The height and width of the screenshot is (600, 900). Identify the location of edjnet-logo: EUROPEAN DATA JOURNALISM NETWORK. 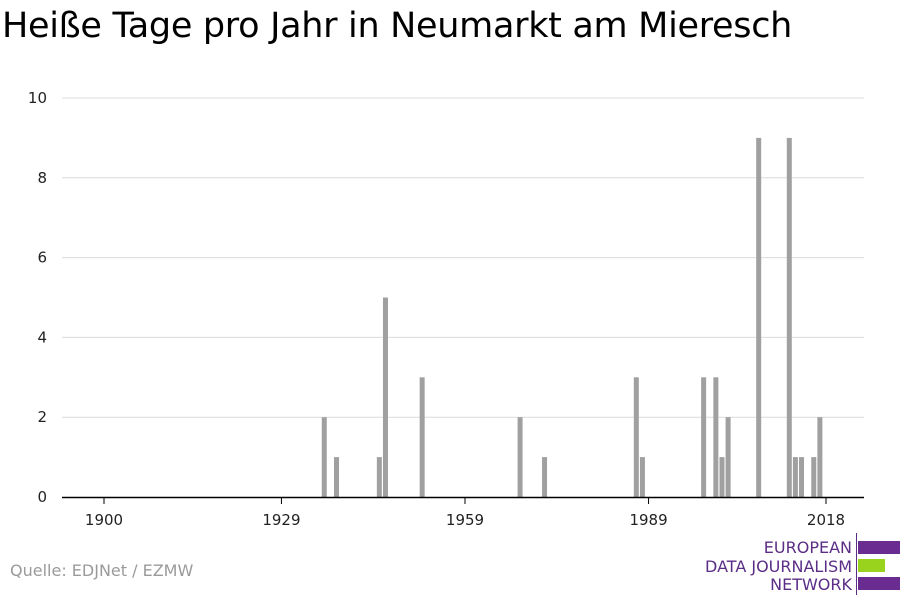
(800, 564).